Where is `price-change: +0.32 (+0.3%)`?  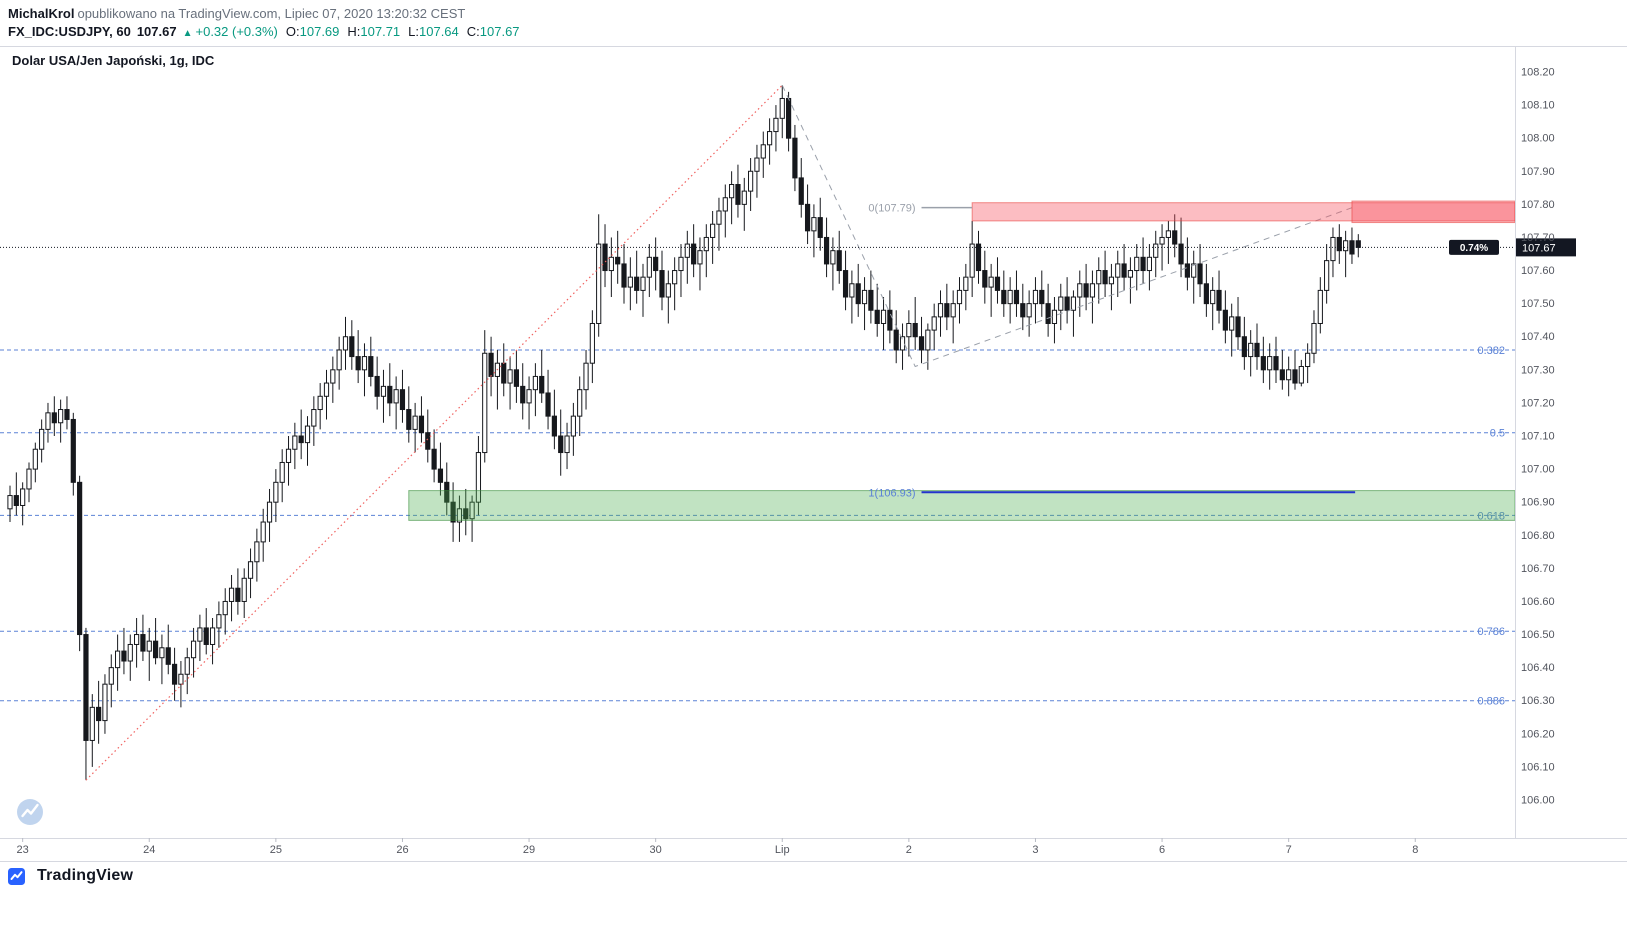
price-change: +0.32 (+0.3%) is located at coordinates (236, 31).